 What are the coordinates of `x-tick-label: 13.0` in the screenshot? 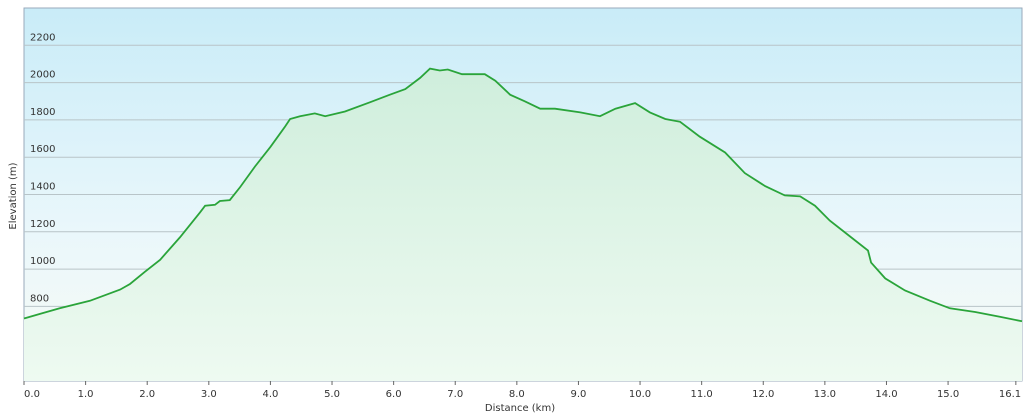 It's located at (825, 394).